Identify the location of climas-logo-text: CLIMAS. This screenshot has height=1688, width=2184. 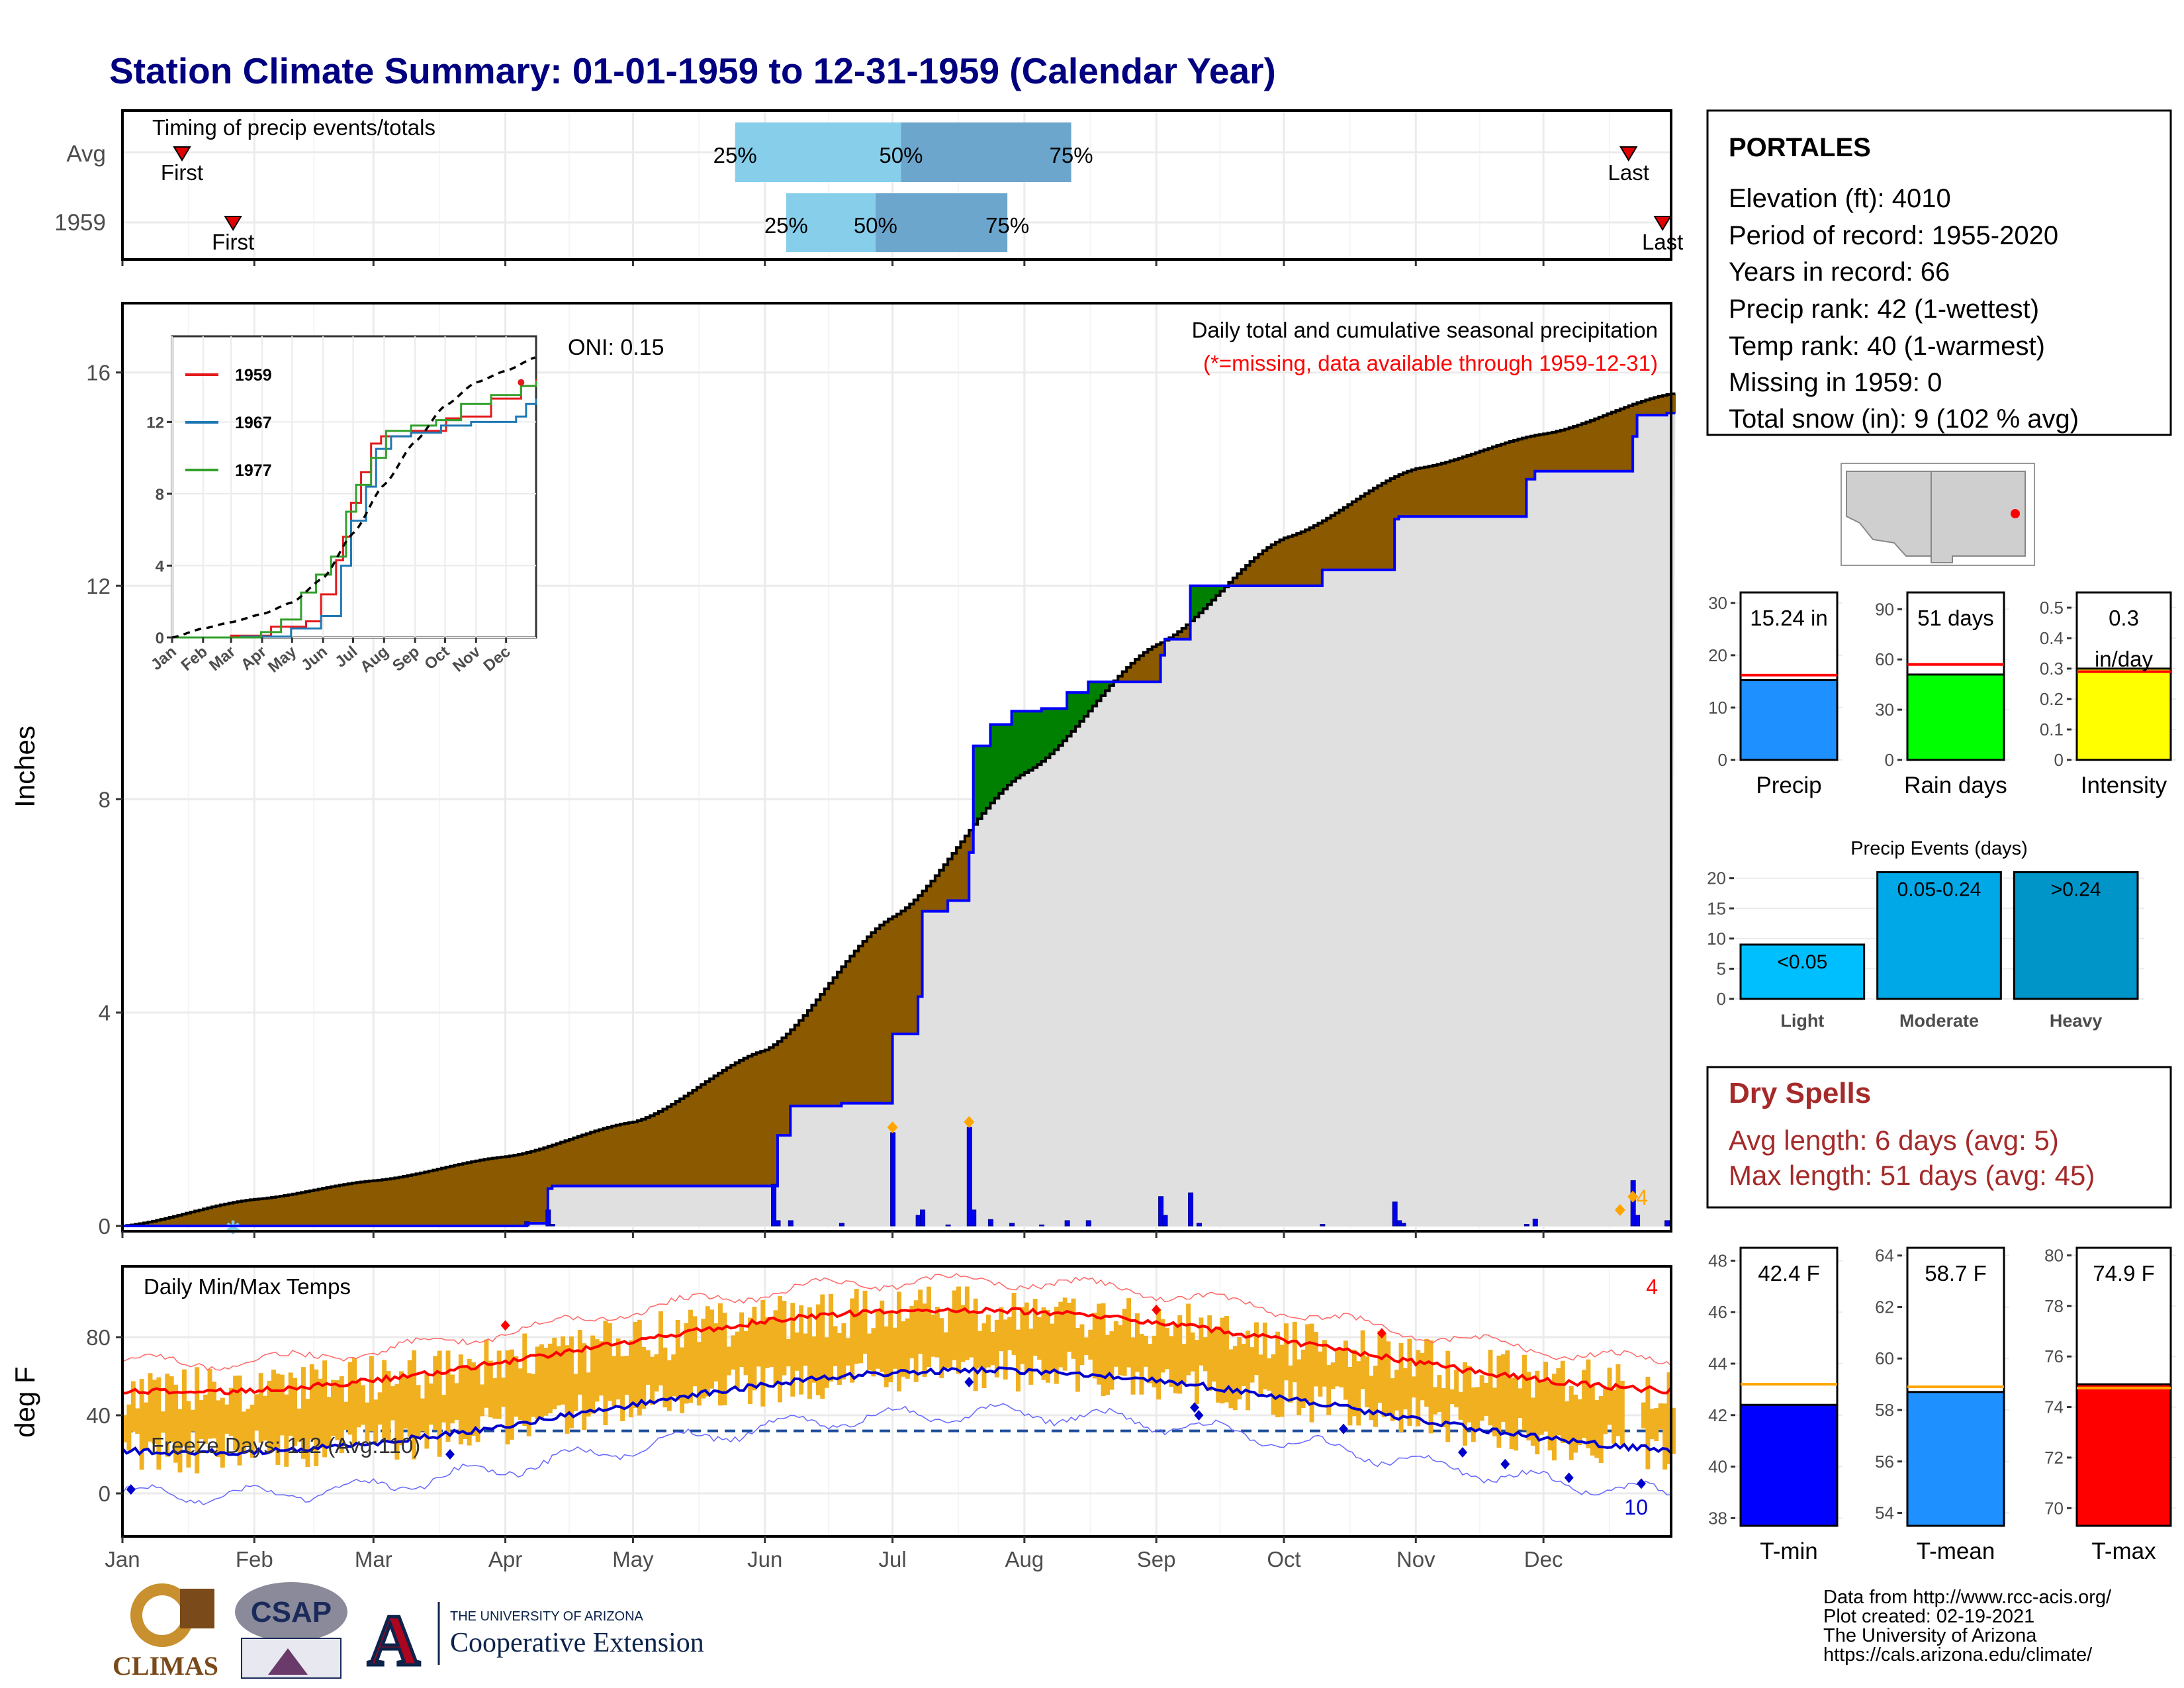
(165, 1666).